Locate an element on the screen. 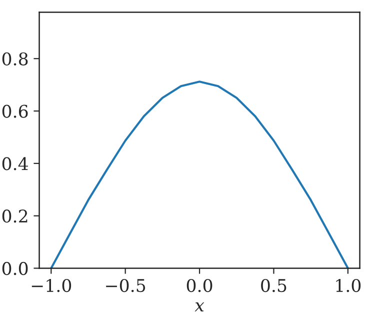 Image resolution: width=374 pixels, height=322 pixels. y-tick-label: 0.0 is located at coordinates (15, 269).